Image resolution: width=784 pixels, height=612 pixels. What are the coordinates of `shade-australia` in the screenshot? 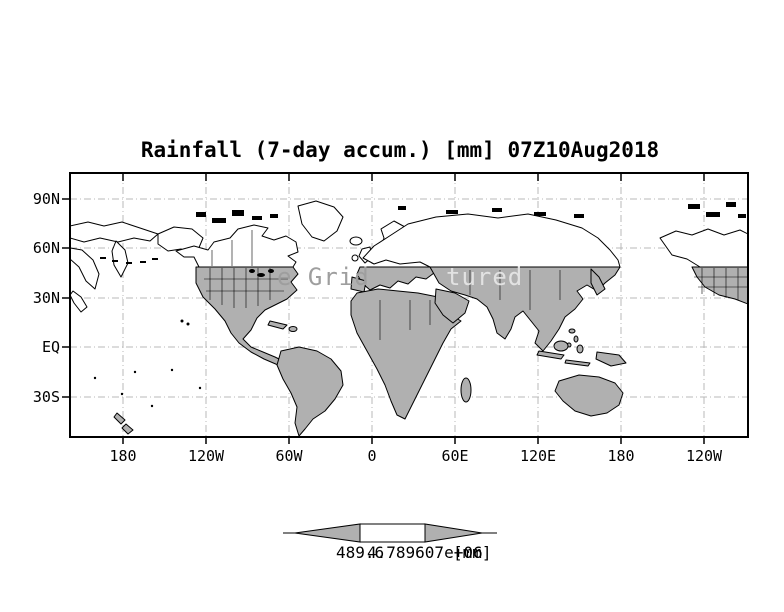 It's located at (589, 395).